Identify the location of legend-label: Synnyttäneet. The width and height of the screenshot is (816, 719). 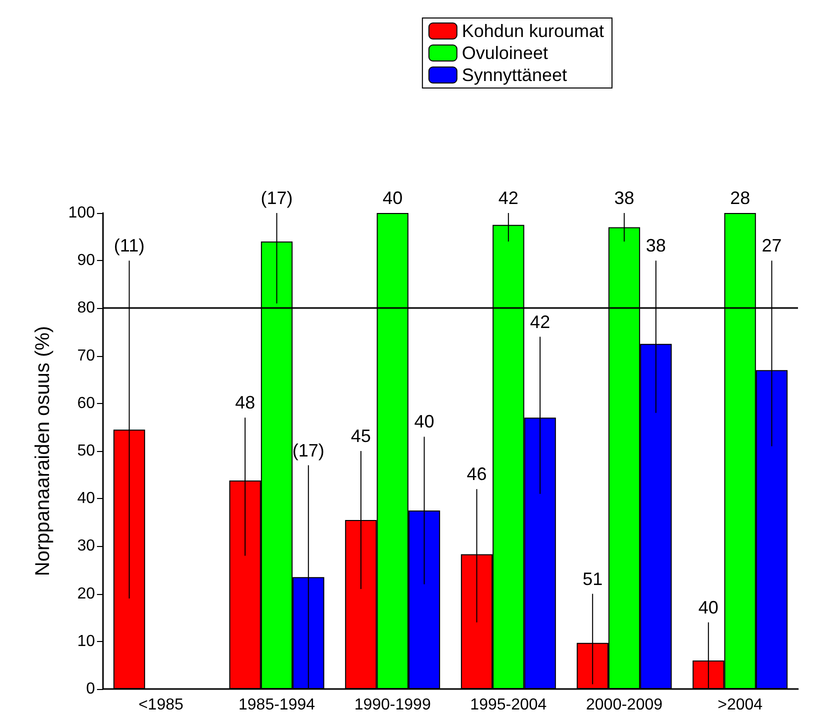
(514, 75).